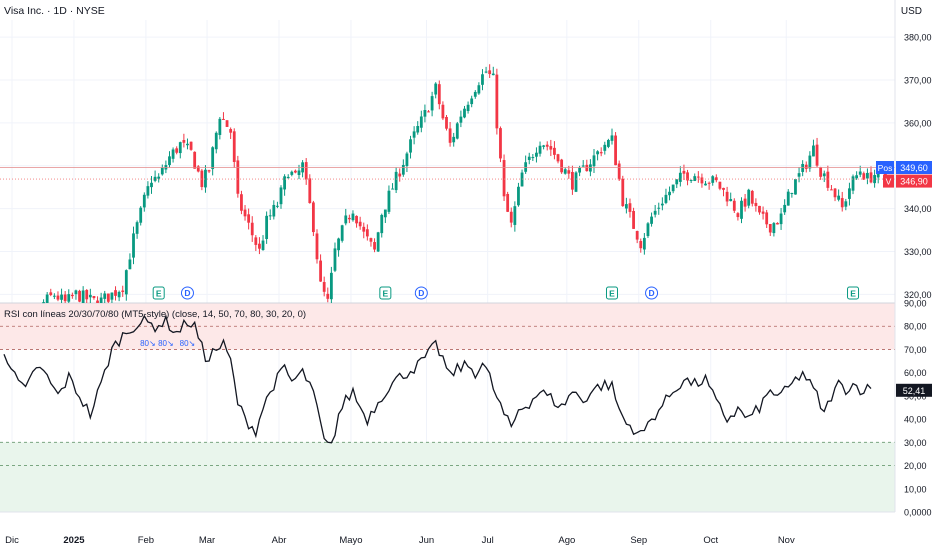 This screenshot has width=932, height=550. Describe the element at coordinates (54, 11) in the screenshot. I see `chart-title: Visa Inc. · 1D · NYSE` at that location.